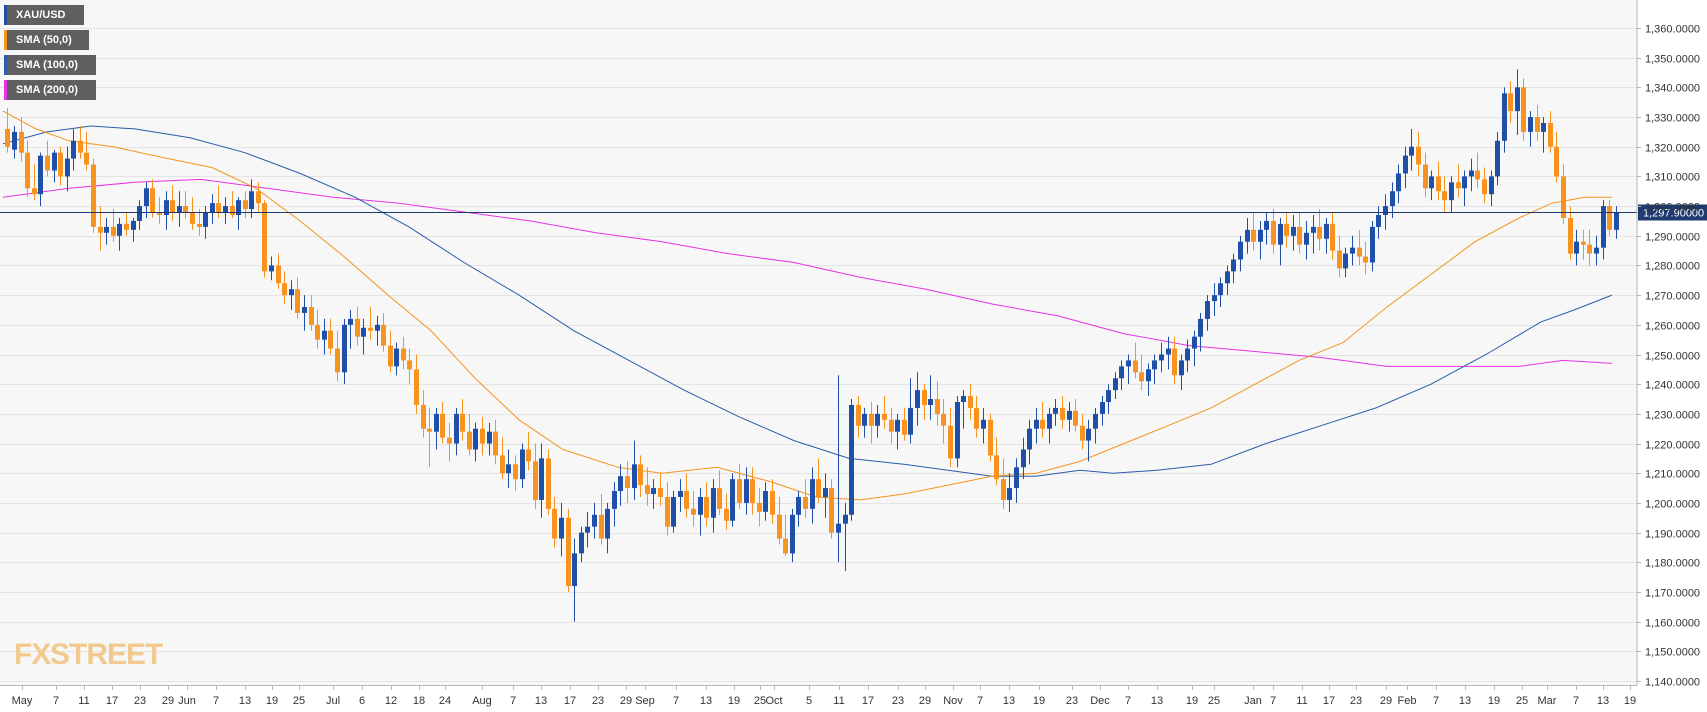 The image size is (1707, 712). What do you see at coordinates (1672, 653) in the screenshot?
I see `y-tick-label: 1,150.0000` at bounding box center [1672, 653].